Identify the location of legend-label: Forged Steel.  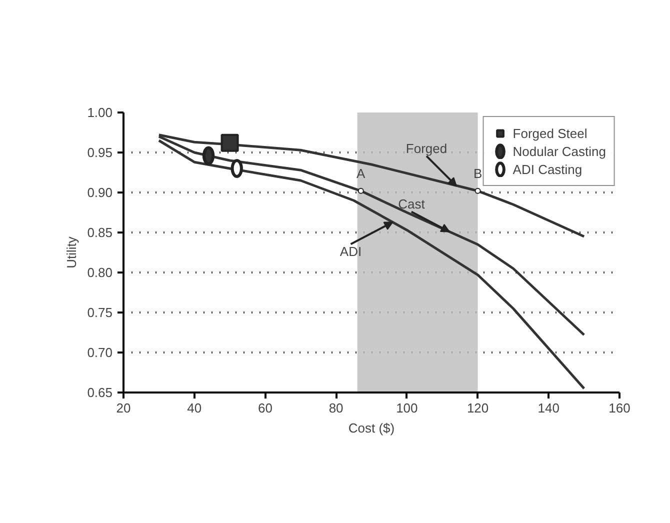
(550, 133).